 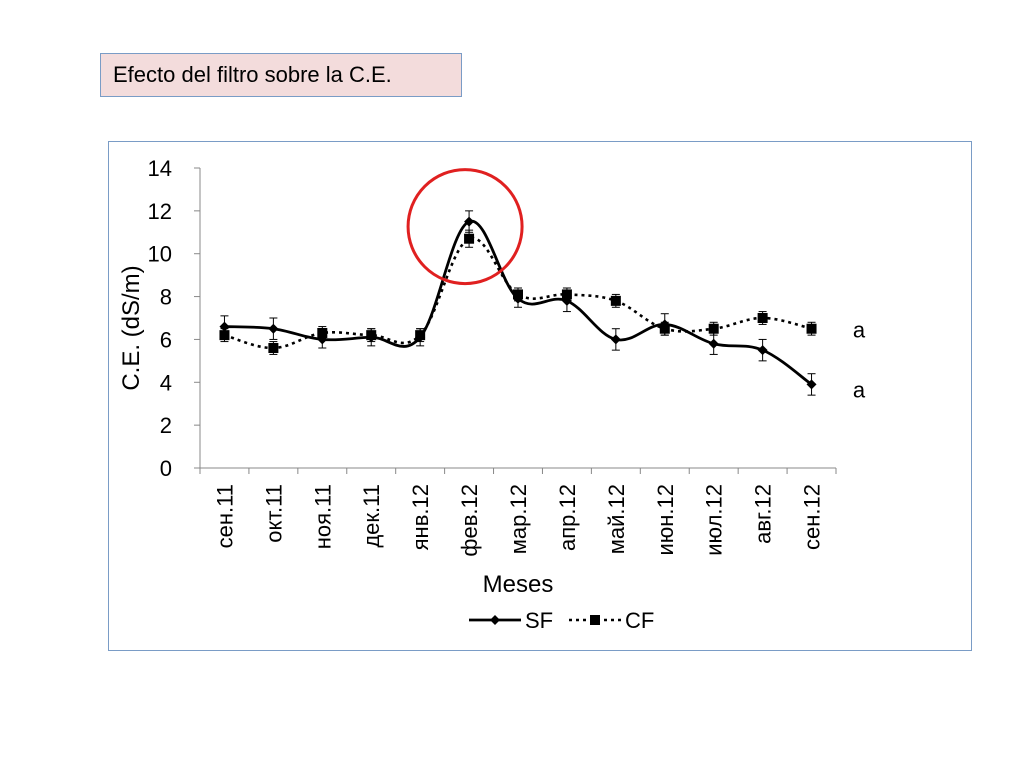 I want to click on legend-marker-sf, so click(x=495, y=620).